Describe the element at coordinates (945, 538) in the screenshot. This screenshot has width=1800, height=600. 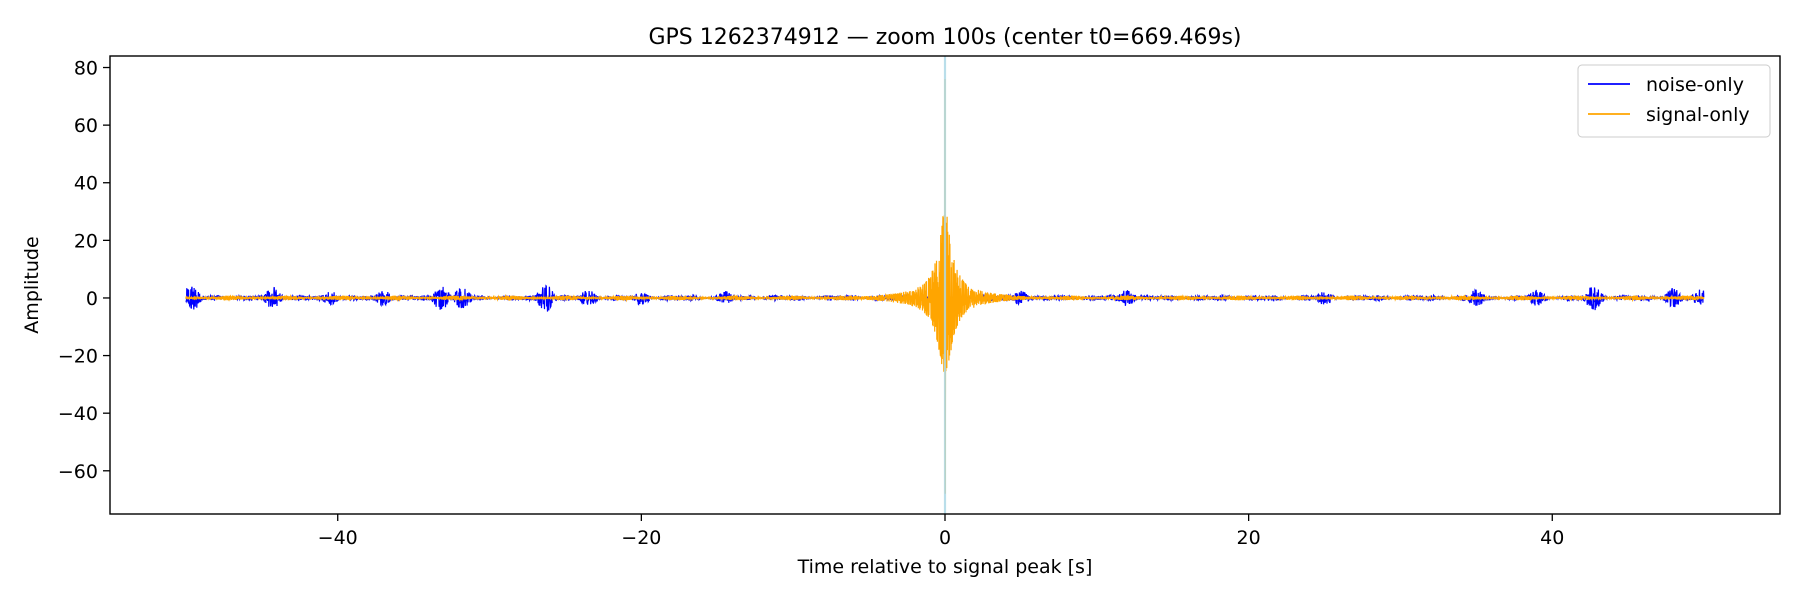
I see `x-tick-label: 0` at that location.